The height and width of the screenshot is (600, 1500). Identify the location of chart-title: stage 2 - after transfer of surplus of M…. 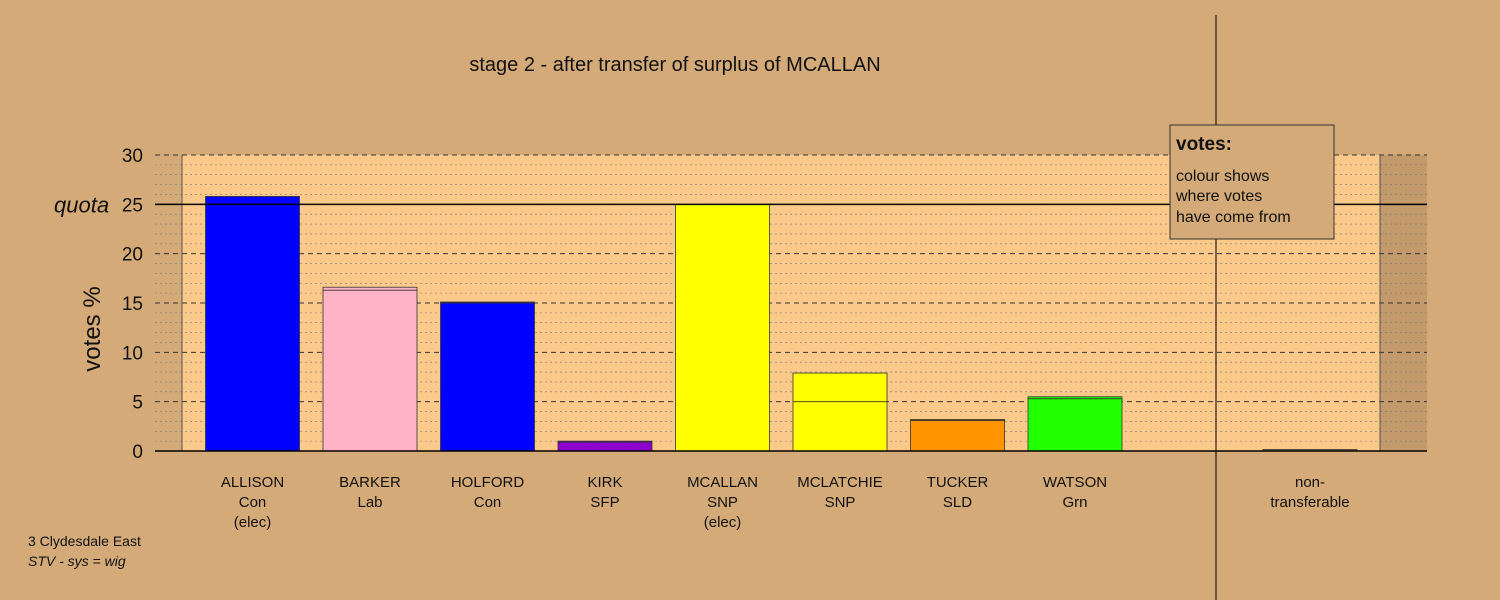
(674, 65).